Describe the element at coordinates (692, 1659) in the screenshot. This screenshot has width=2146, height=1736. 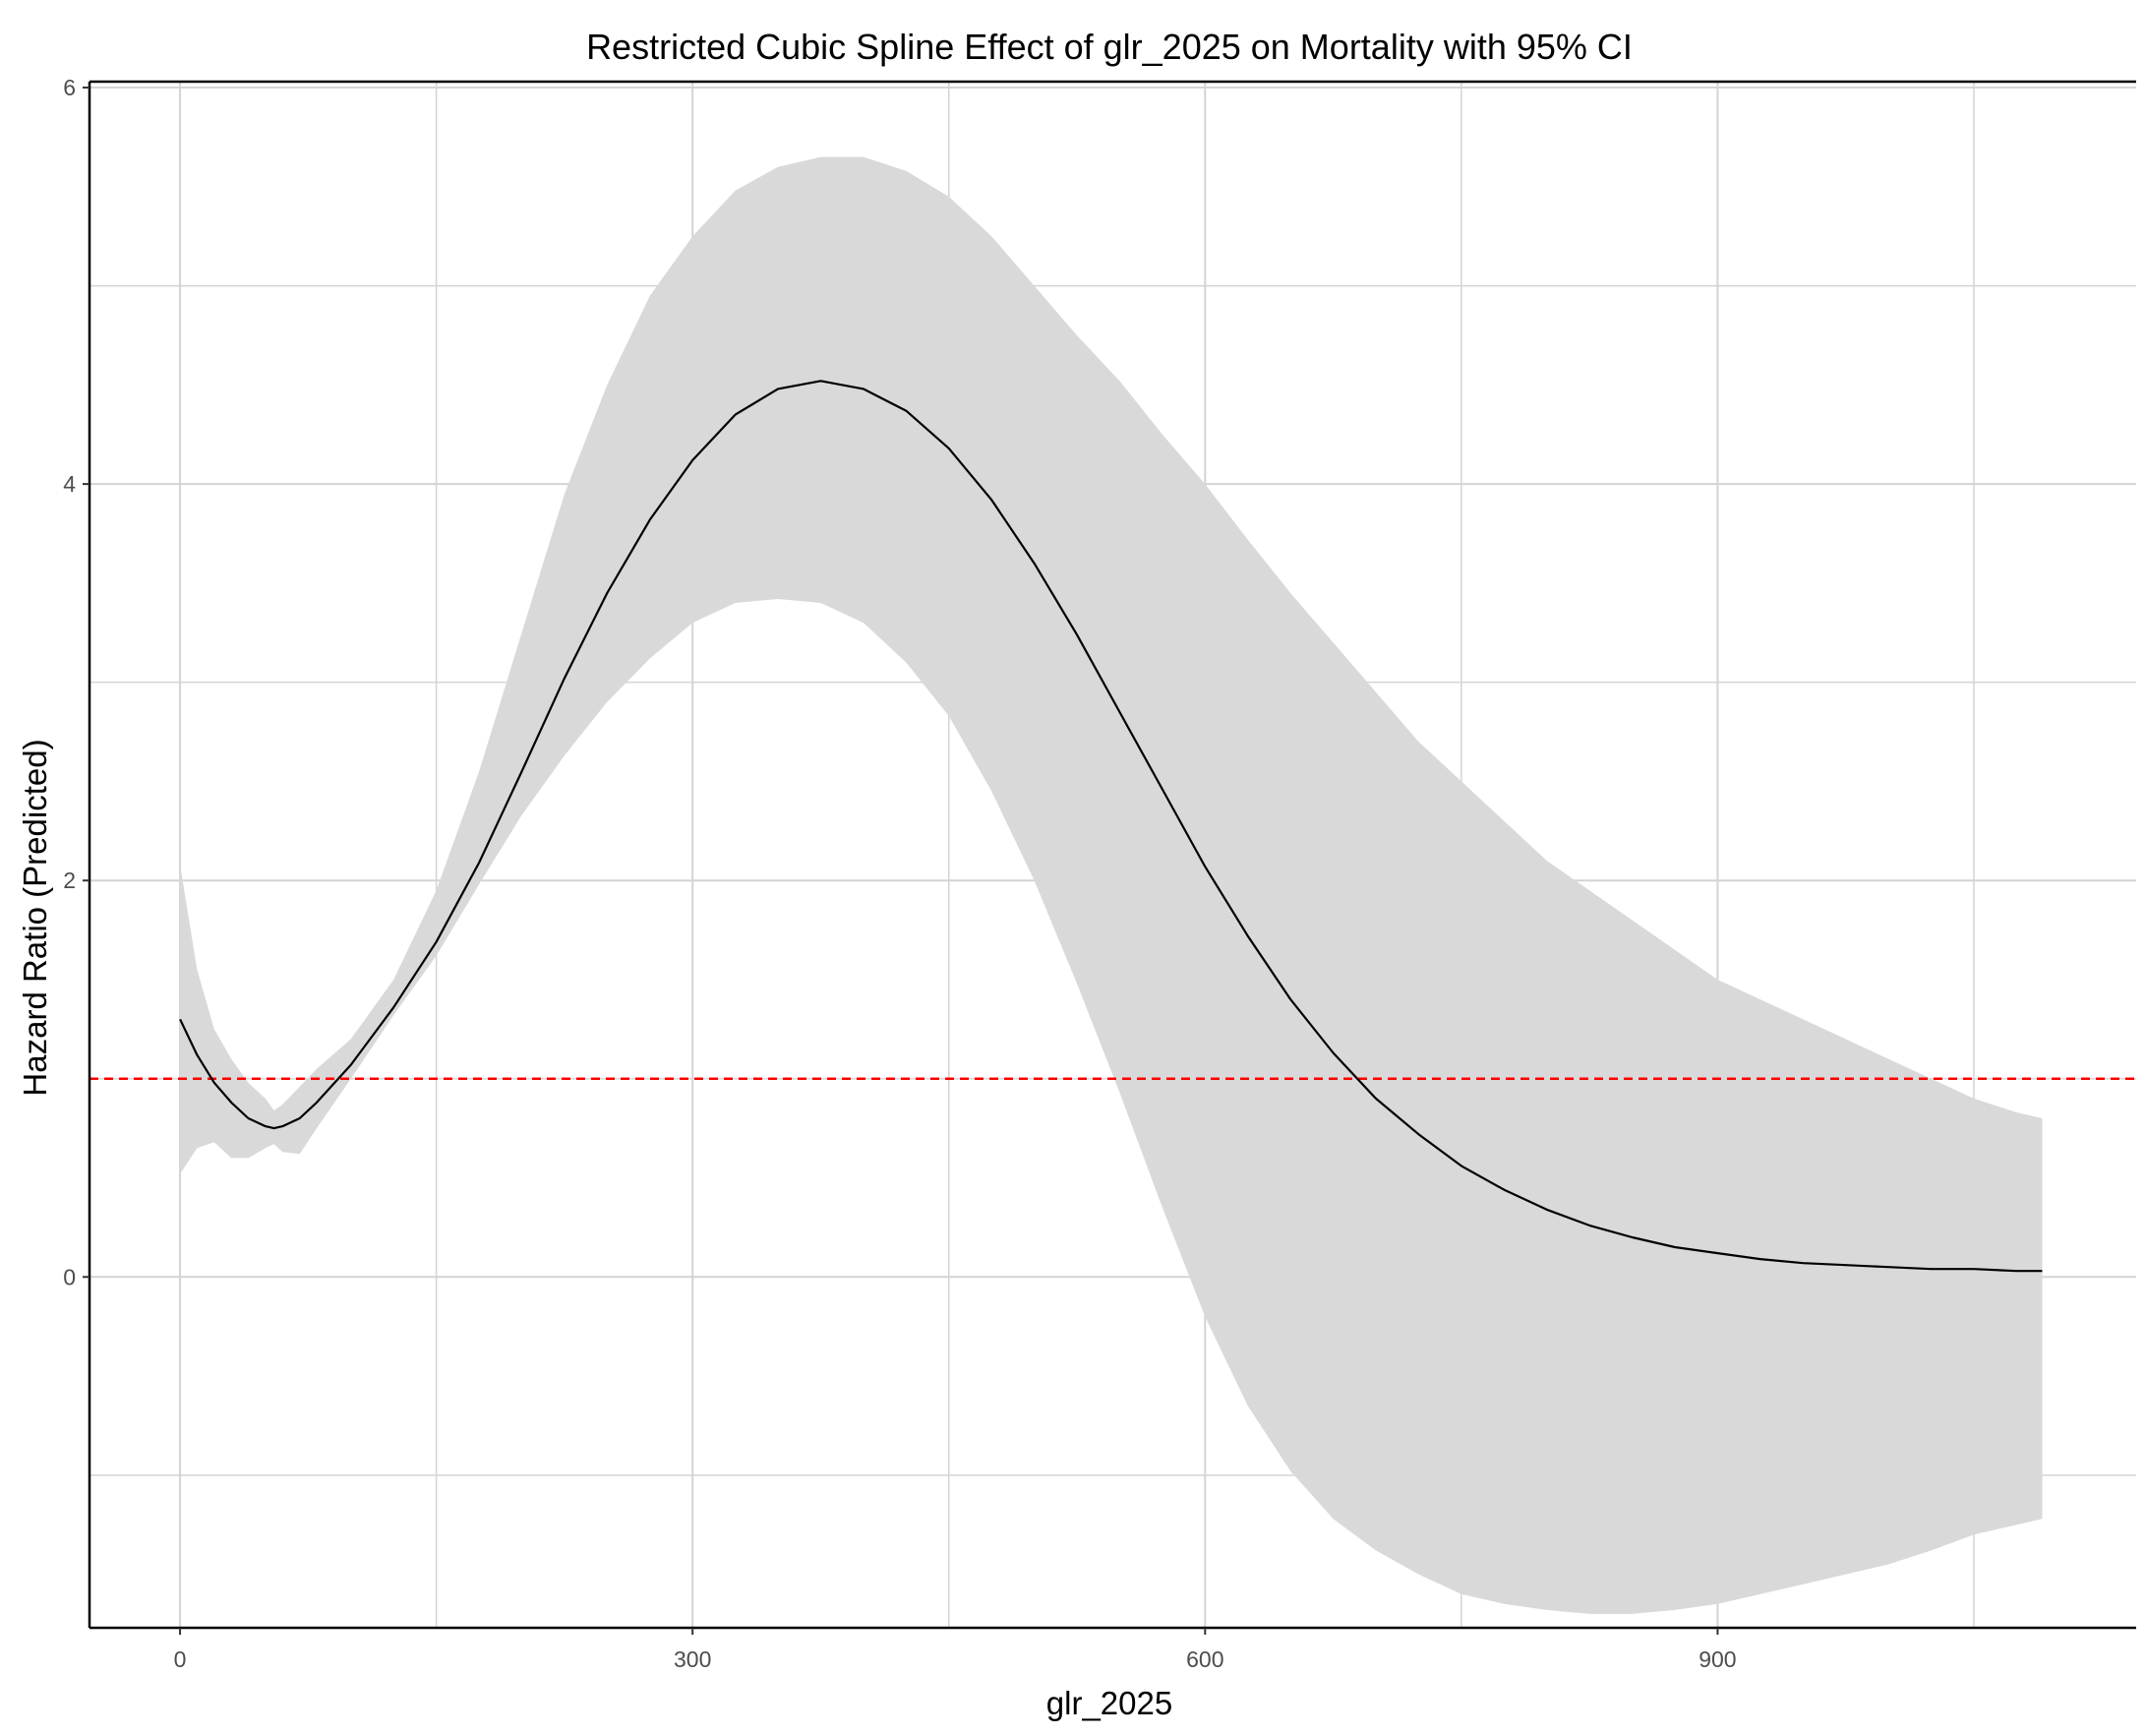
I see `x-tick-label: 300` at that location.